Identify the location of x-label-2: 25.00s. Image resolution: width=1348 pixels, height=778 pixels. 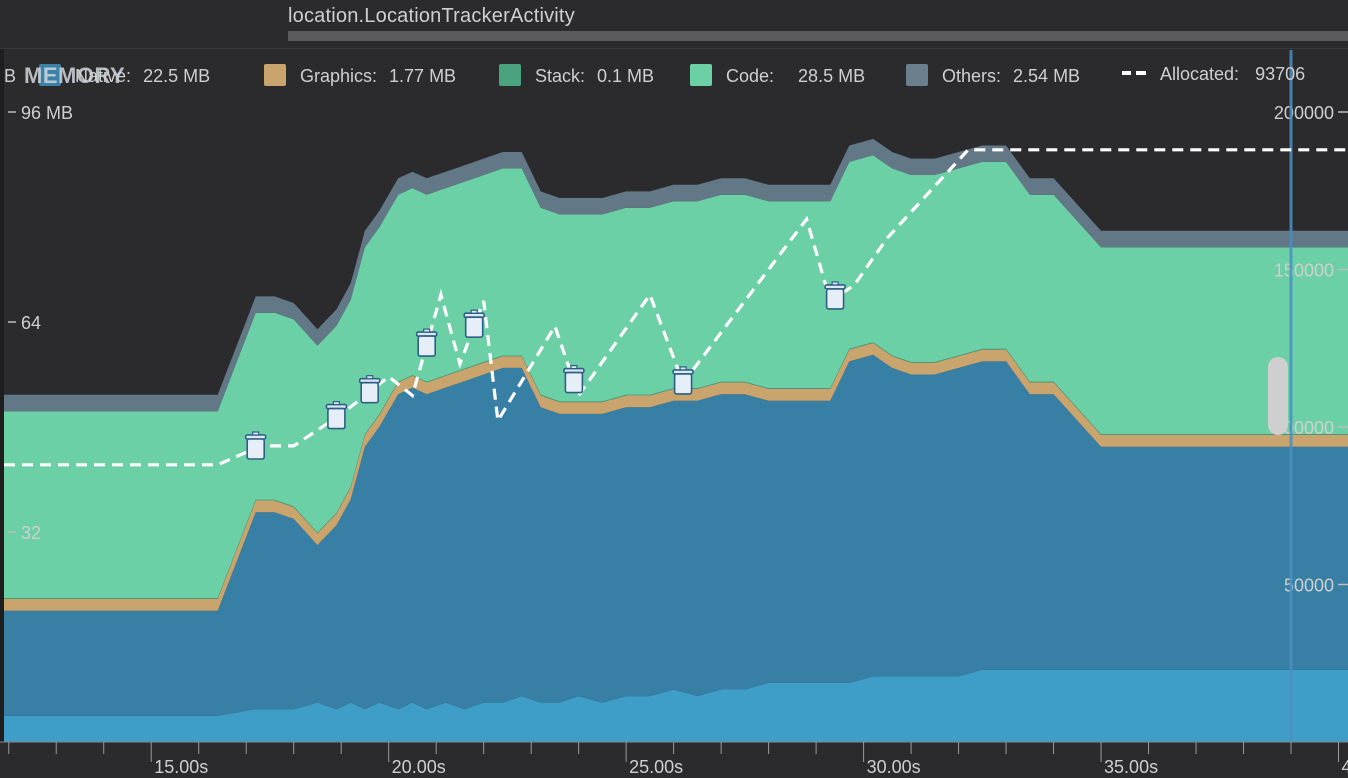
(656, 767).